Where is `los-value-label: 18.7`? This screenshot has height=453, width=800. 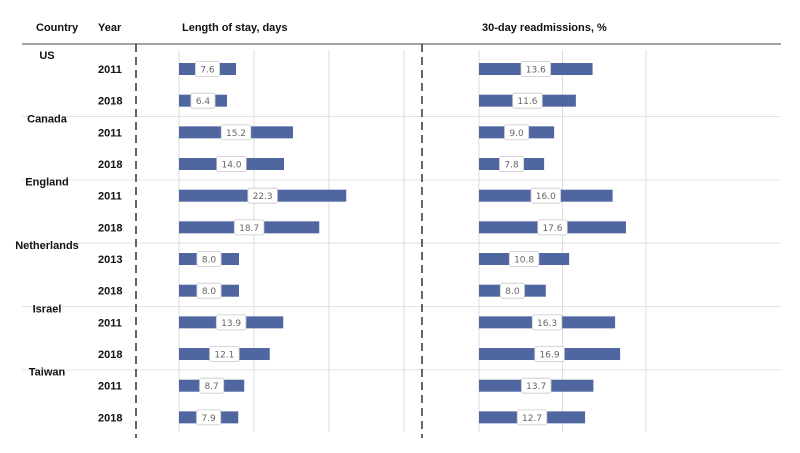
los-value-label: 18.7 is located at coordinates (249, 229).